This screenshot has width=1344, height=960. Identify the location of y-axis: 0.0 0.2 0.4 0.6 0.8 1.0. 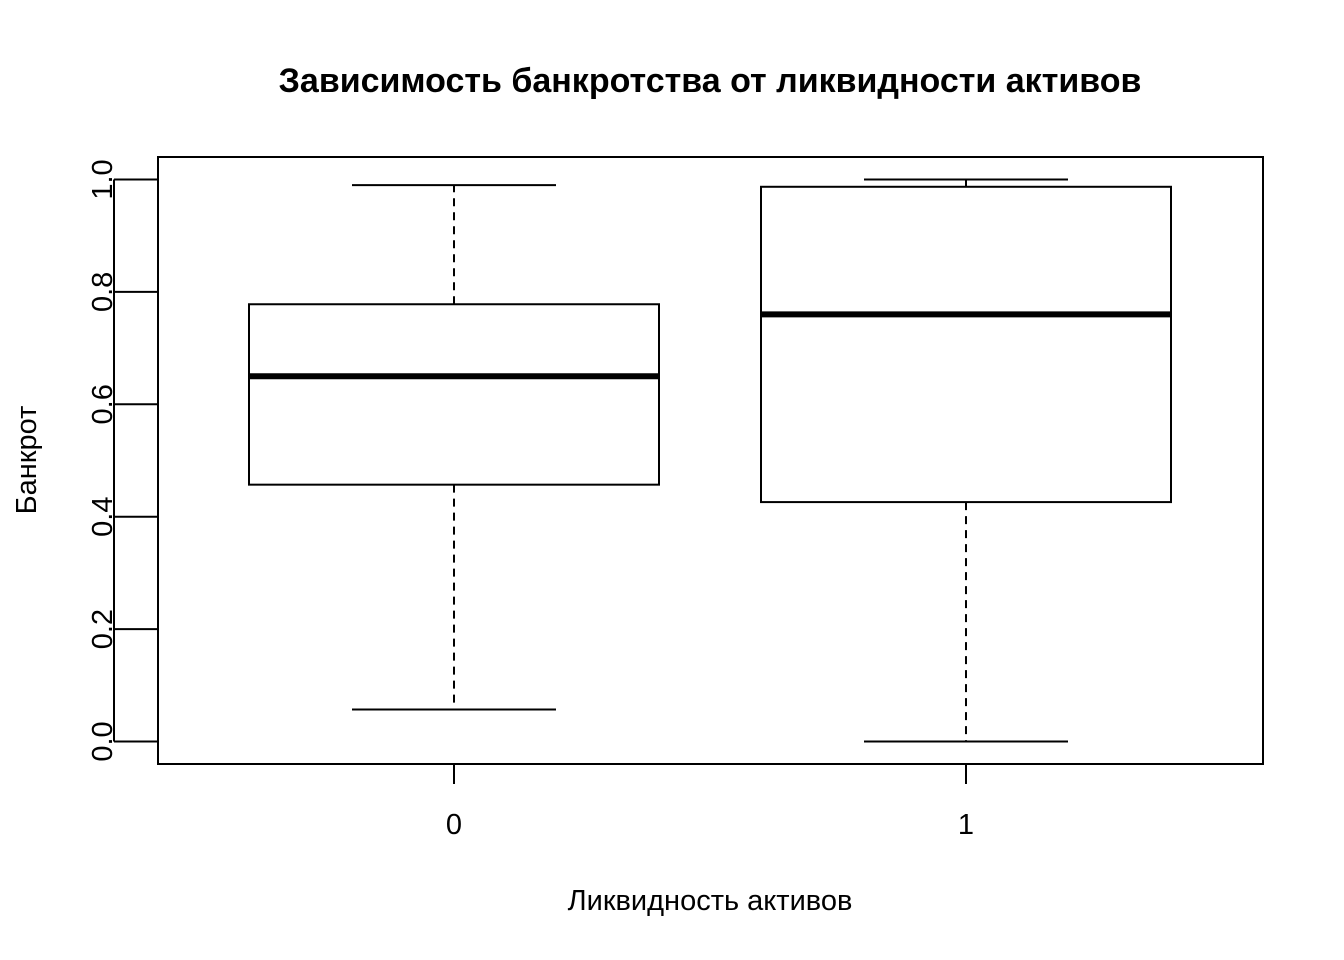
(122, 460).